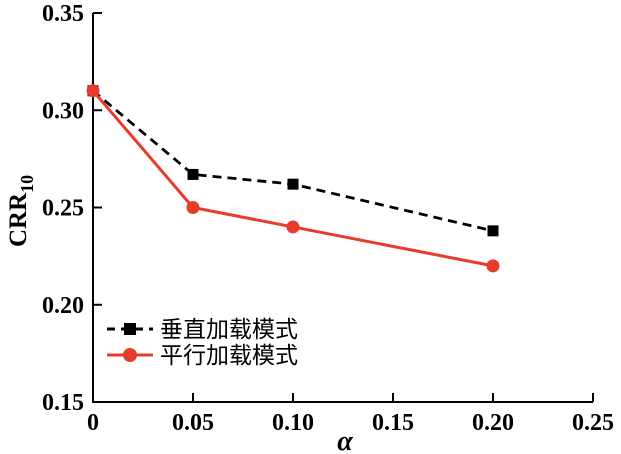  I want to click on legend-0-marker, so click(130, 329).